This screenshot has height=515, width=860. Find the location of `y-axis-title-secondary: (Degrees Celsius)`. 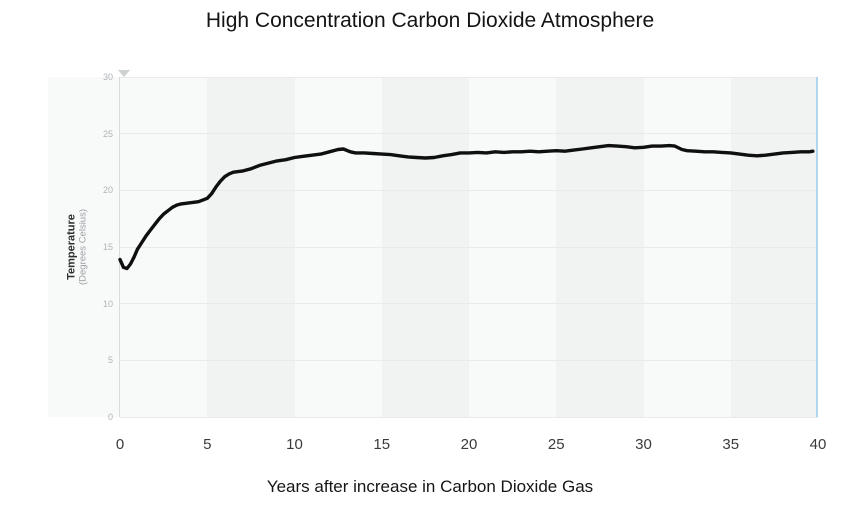

y-axis-title-secondary: (Degrees Celsius) is located at coordinates (83, 247).